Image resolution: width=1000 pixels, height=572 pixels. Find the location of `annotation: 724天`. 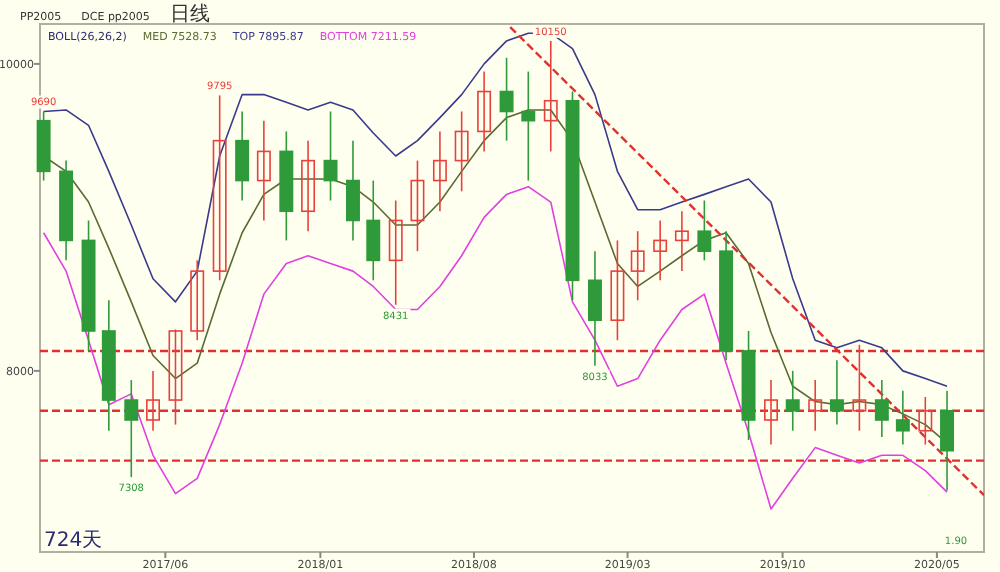

annotation: 724天 is located at coordinates (73, 541).